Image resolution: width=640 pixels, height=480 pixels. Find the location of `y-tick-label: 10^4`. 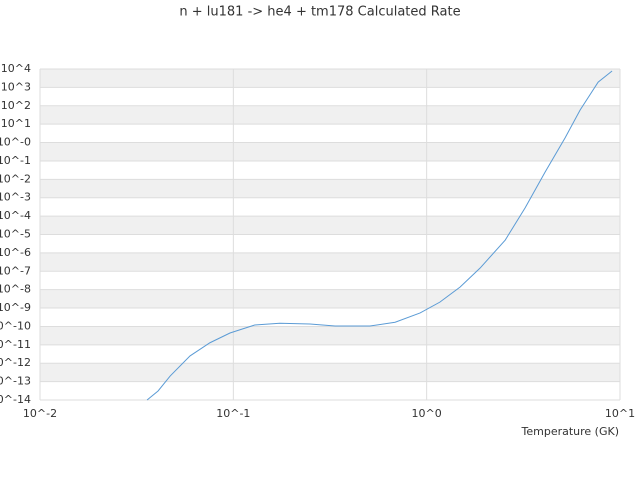

y-tick-label: 10^4 is located at coordinates (16, 68).